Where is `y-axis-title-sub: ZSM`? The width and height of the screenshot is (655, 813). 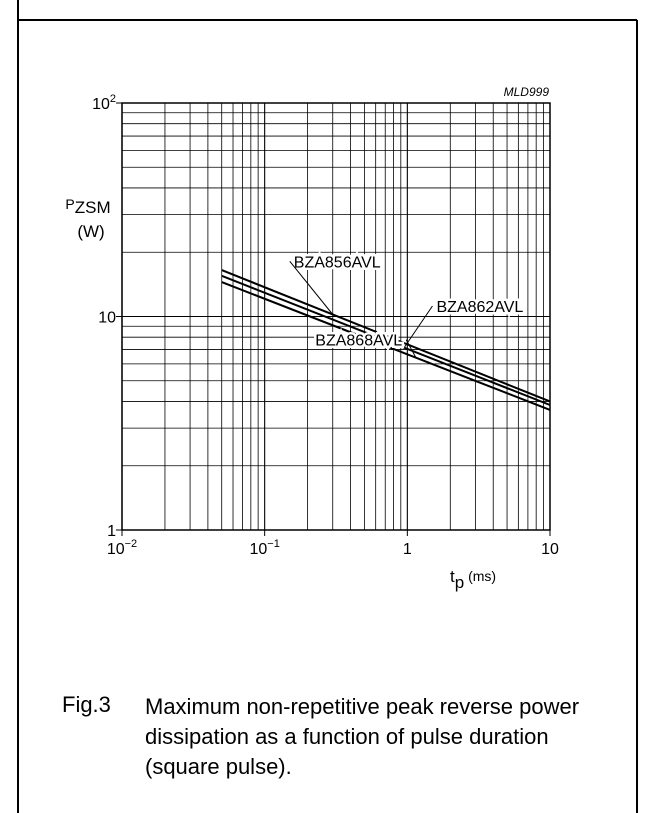 y-axis-title-sub: ZSM is located at coordinates (93, 207).